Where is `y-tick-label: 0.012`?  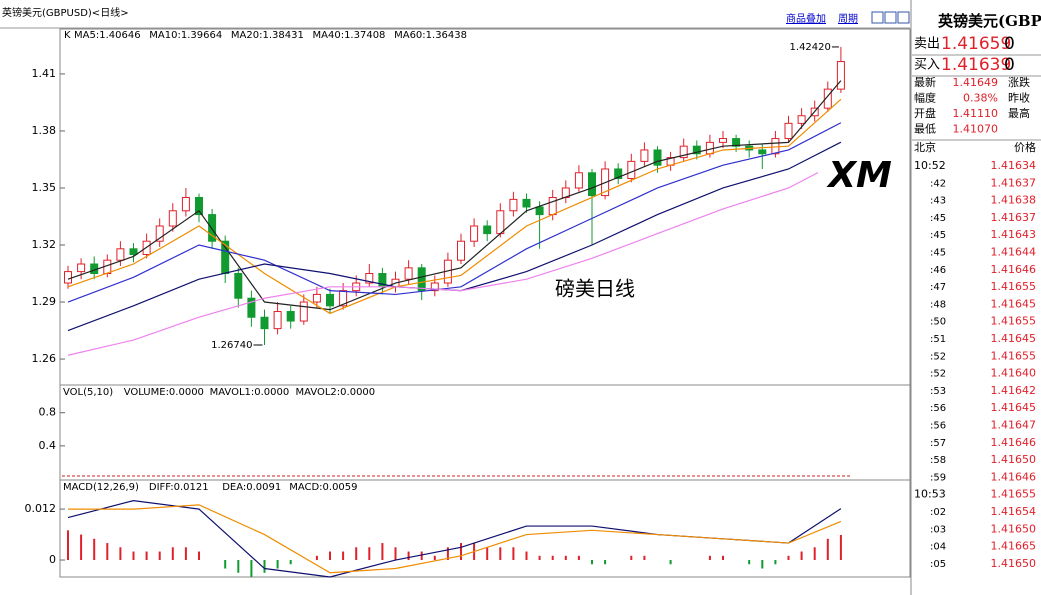
y-tick-label: 0.012 is located at coordinates (41, 508).